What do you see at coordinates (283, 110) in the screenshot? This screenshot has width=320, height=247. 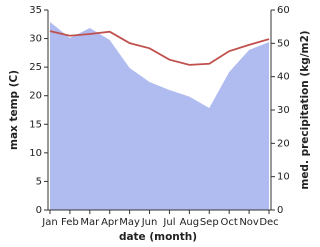 I see `y2-tick-label: 30` at bounding box center [283, 110].